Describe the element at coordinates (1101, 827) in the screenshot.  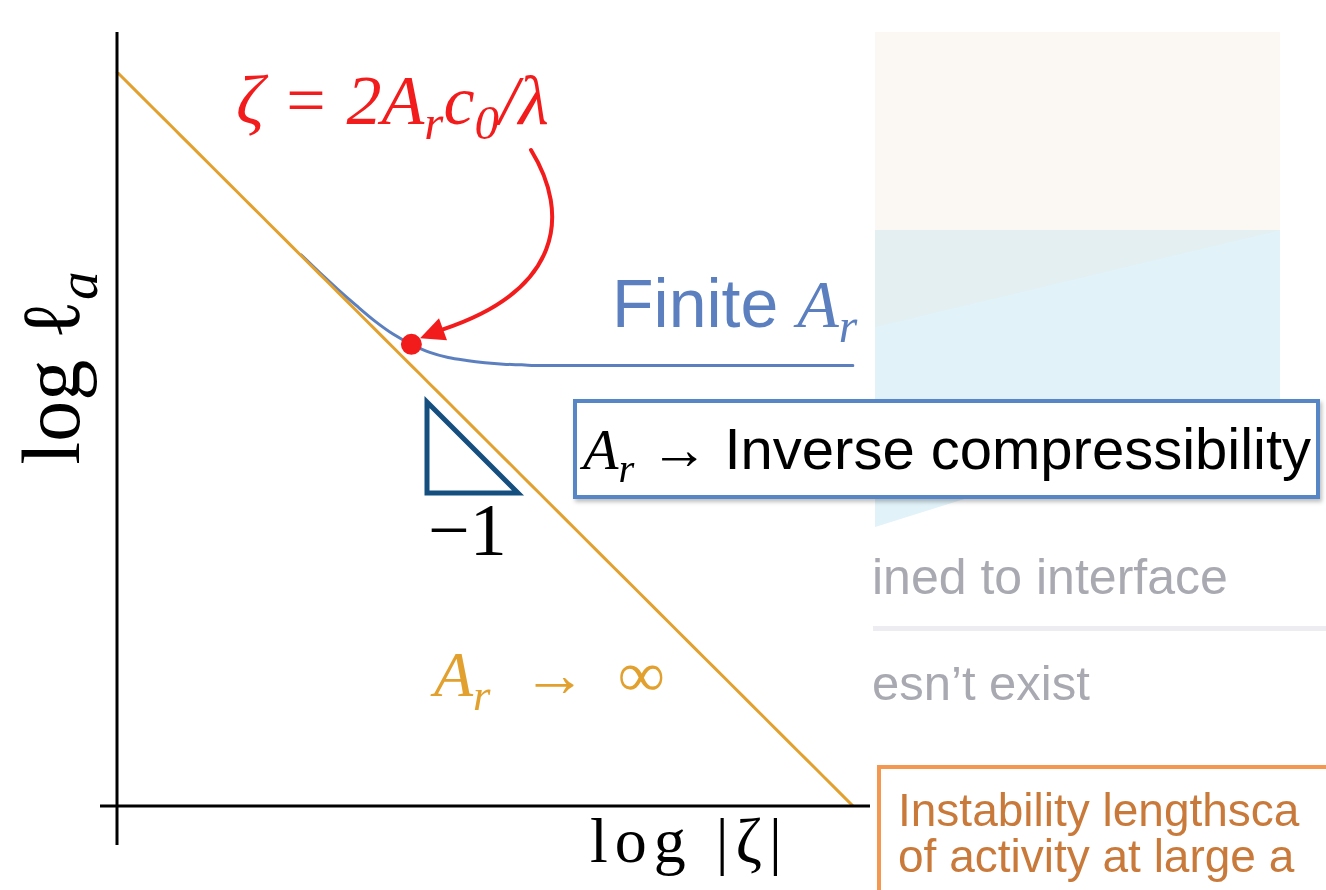
I see `text: Instability lengthsca of activity at large a` at that location.